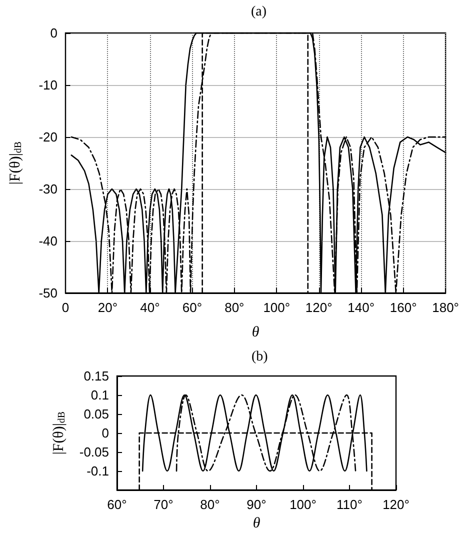  I want to click on y-tick-label: 0.15, so click(96, 376).